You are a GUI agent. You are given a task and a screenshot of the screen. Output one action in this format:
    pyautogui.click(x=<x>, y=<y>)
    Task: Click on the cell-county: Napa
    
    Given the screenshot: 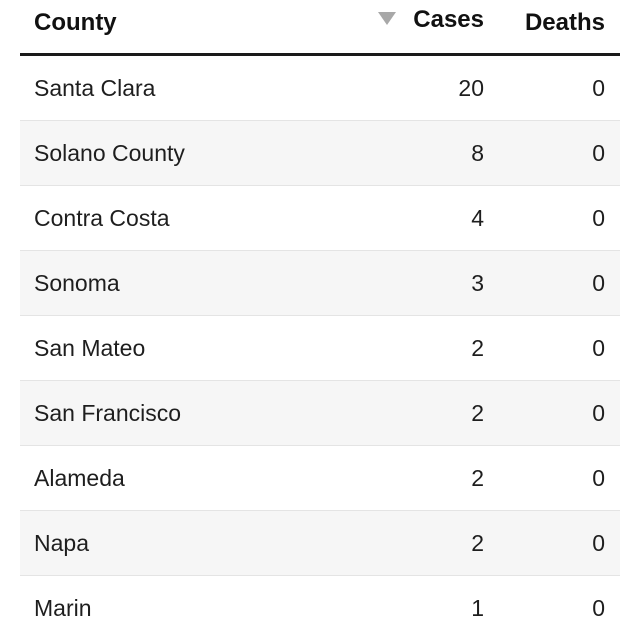 What is the action you would take?
    pyautogui.click(x=61, y=543)
    